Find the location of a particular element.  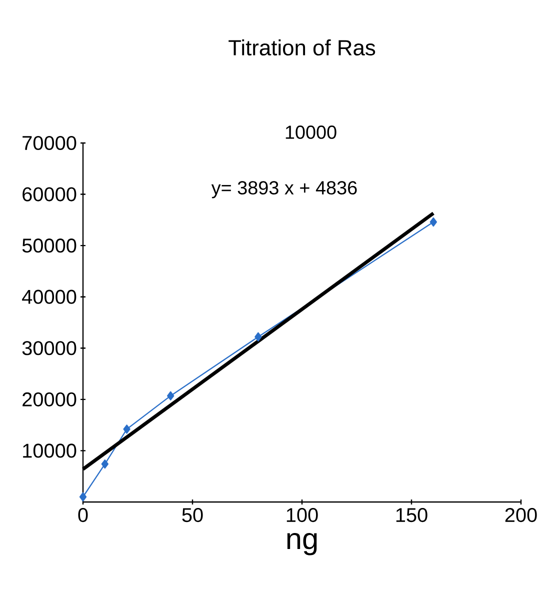

x-tick-label: 200 is located at coordinates (521, 515).